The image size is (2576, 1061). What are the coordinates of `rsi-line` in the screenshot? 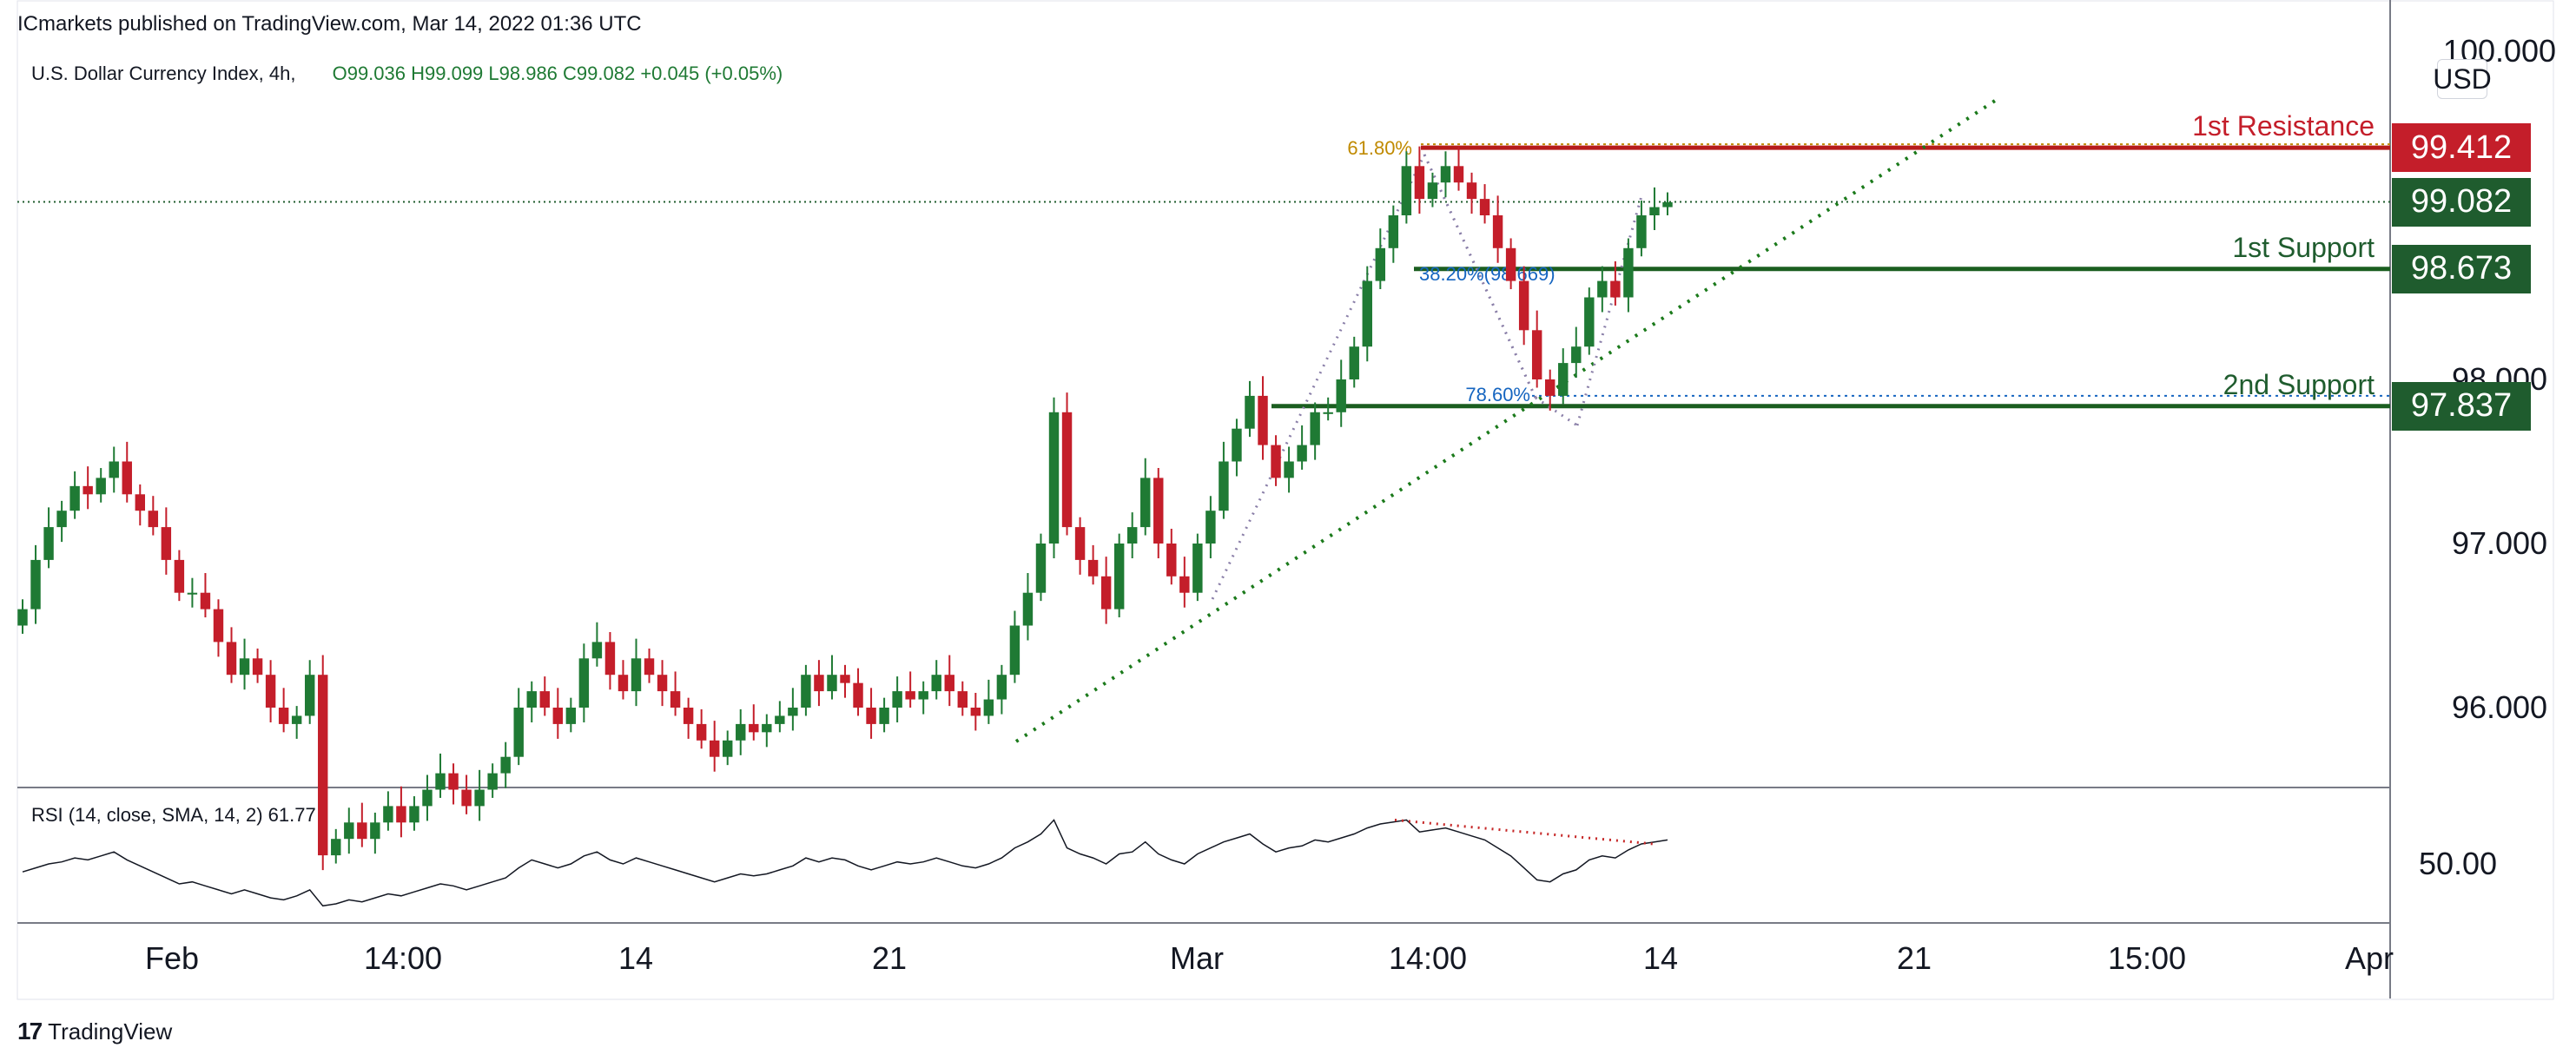 It's located at (845, 863).